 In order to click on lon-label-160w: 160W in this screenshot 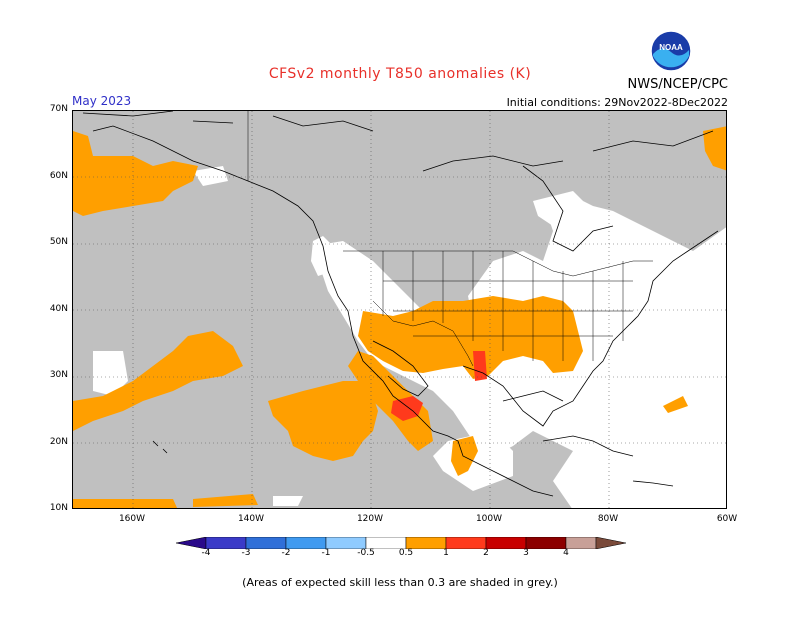, I will do `click(132, 519)`.